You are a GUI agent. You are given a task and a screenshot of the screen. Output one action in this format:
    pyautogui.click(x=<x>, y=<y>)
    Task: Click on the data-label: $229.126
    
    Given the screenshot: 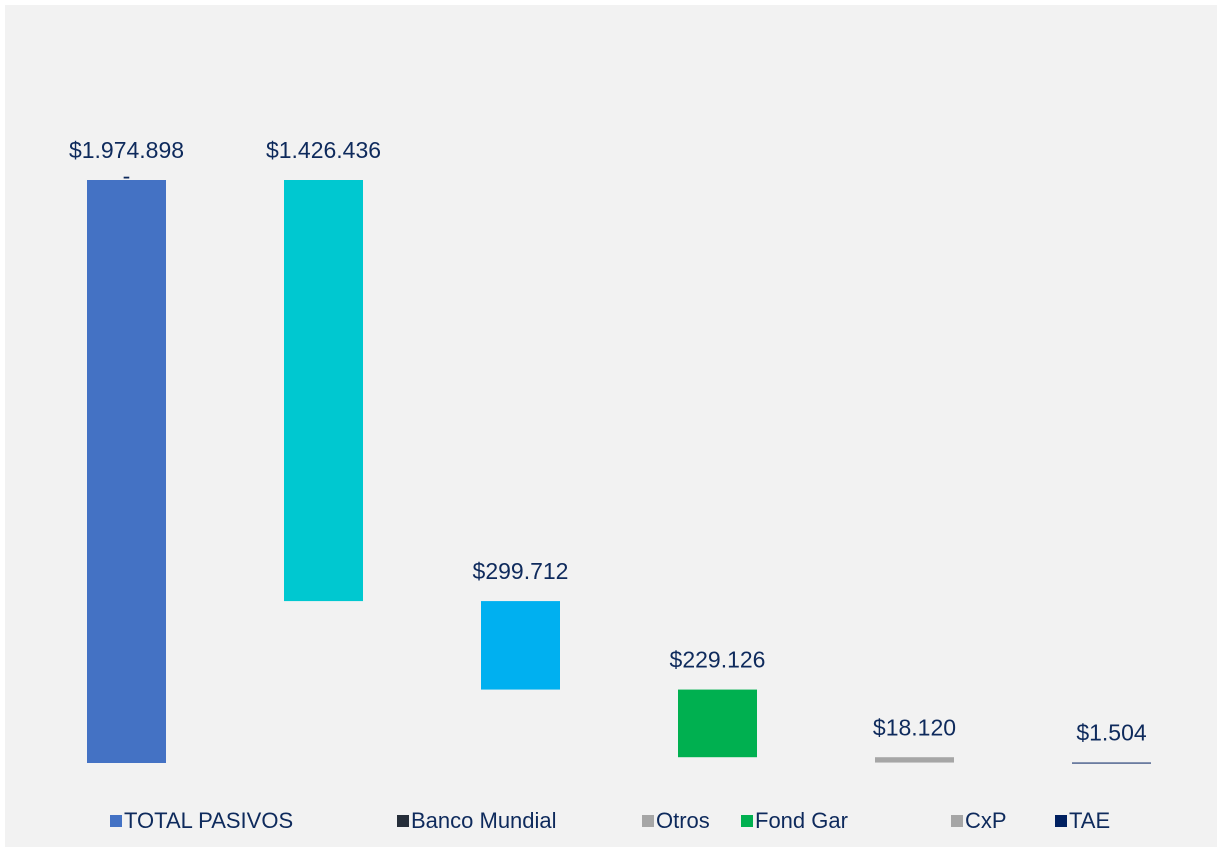 What is the action you would take?
    pyautogui.click(x=718, y=660)
    